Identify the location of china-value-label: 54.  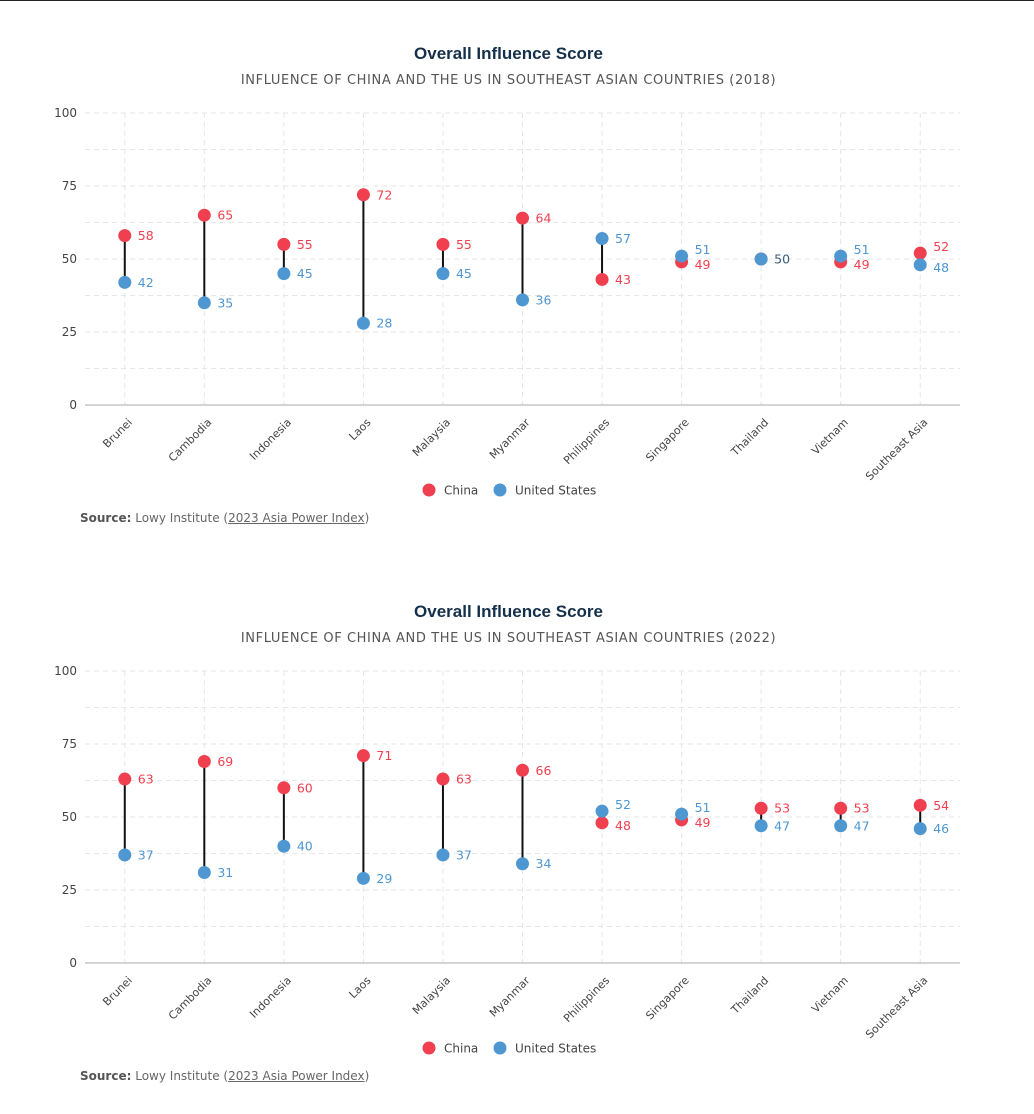
(941, 805).